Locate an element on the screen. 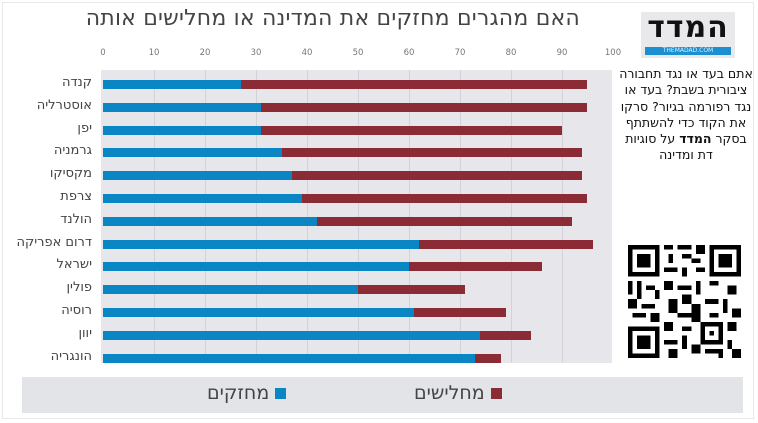 This screenshot has height=423, width=758. x-tick-label: 10 is located at coordinates (154, 53).